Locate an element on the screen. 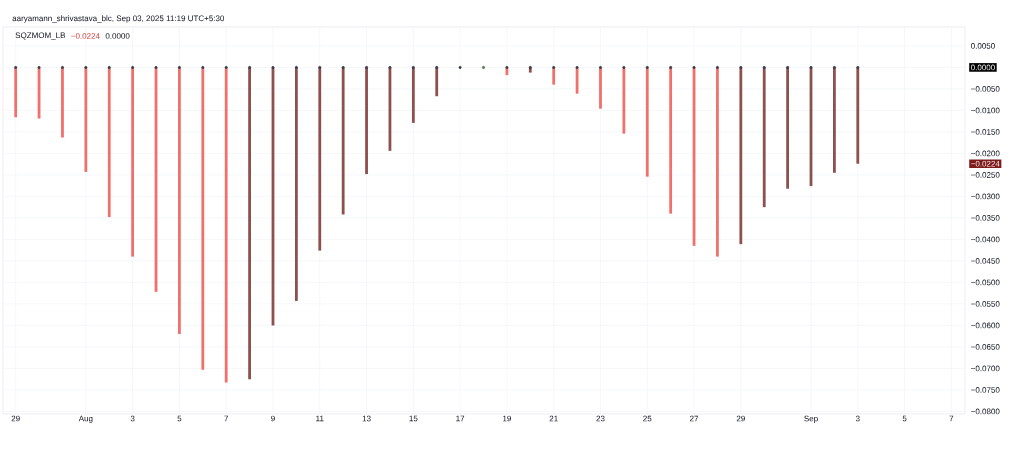  x-tick-label: Sep is located at coordinates (811, 419).